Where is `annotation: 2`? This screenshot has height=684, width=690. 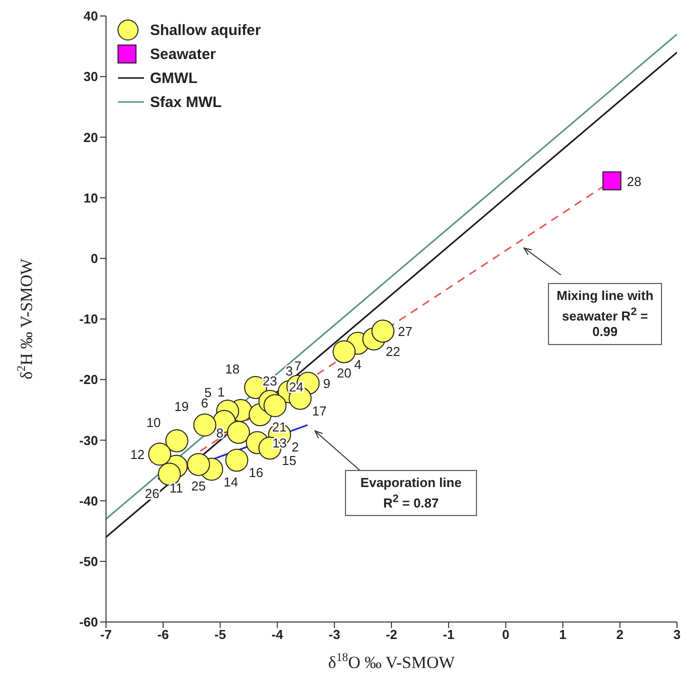
annotation: 2 is located at coordinates (295, 447).